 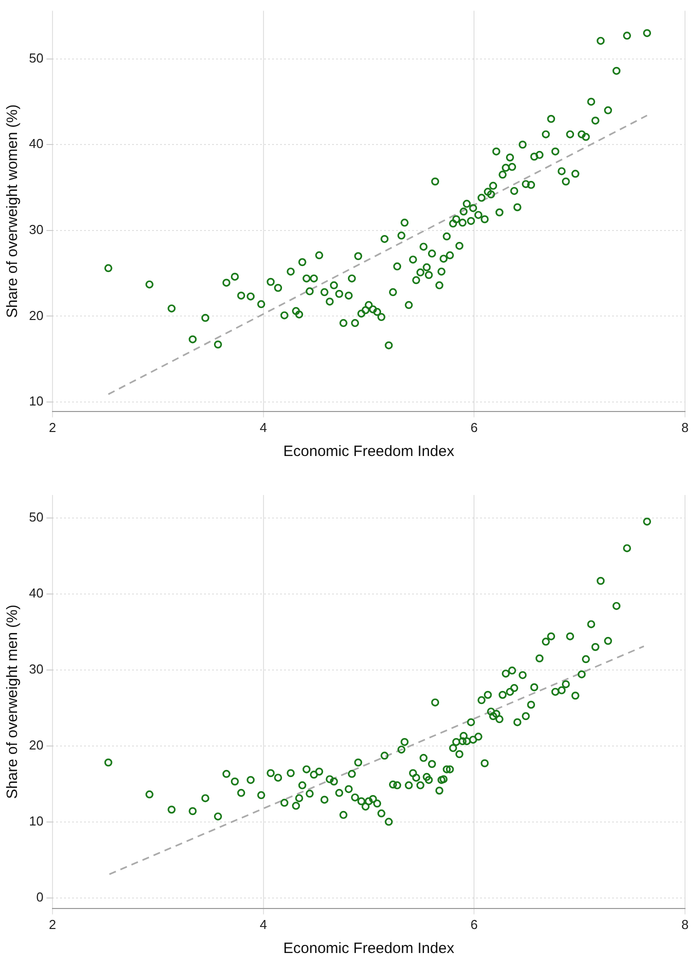 What do you see at coordinates (13, 701) in the screenshot?
I see `y-axis-title: Share of overweight men (%)` at bounding box center [13, 701].